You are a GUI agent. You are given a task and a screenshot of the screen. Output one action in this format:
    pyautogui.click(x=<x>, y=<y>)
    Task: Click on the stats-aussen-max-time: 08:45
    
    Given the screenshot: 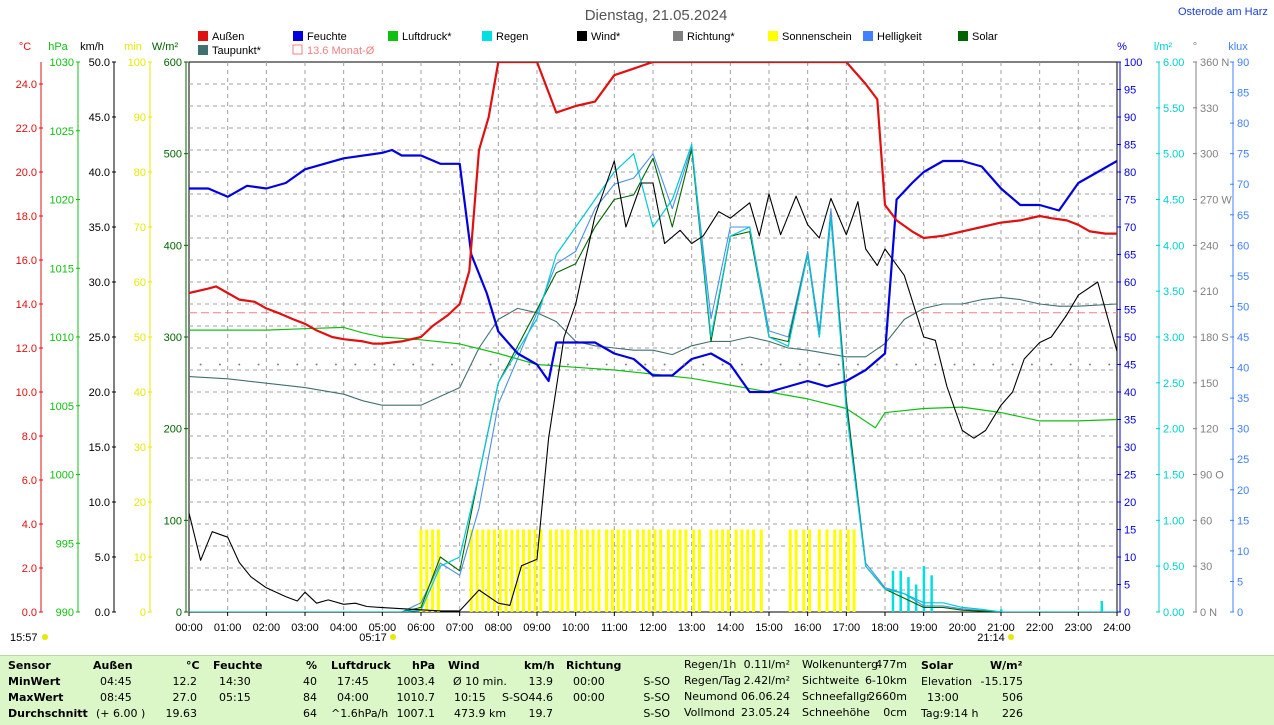 What is the action you would take?
    pyautogui.click(x=116, y=697)
    